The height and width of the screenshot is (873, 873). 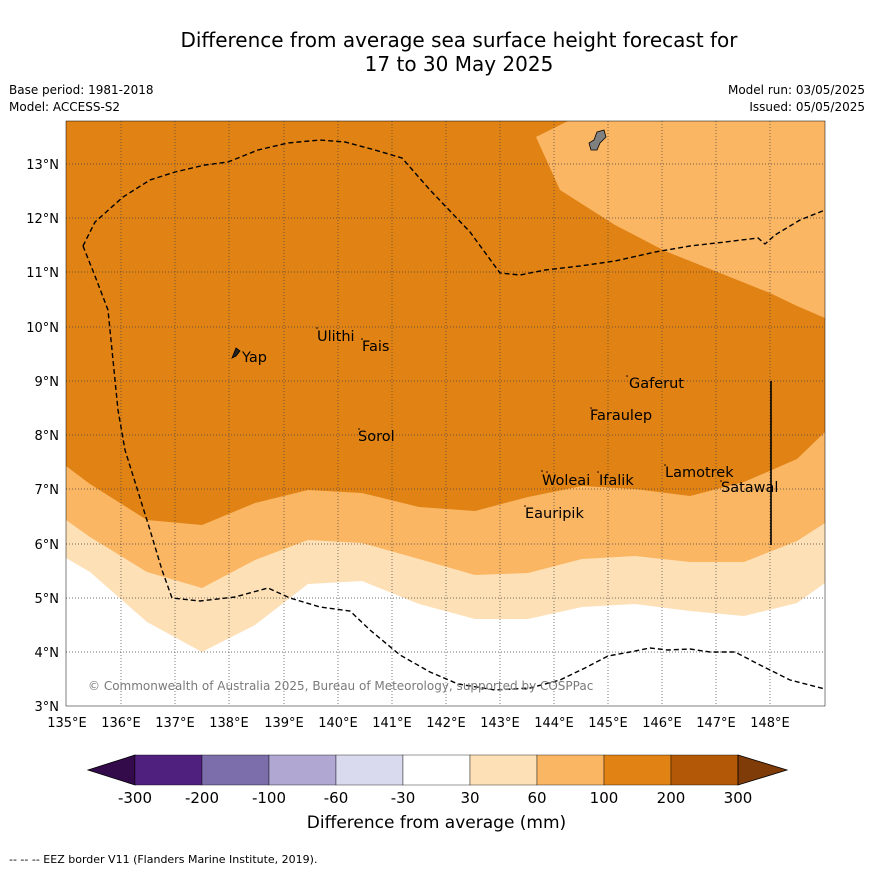 What do you see at coordinates (47, 490) in the screenshot?
I see `lat-tick-7: 7°N` at bounding box center [47, 490].